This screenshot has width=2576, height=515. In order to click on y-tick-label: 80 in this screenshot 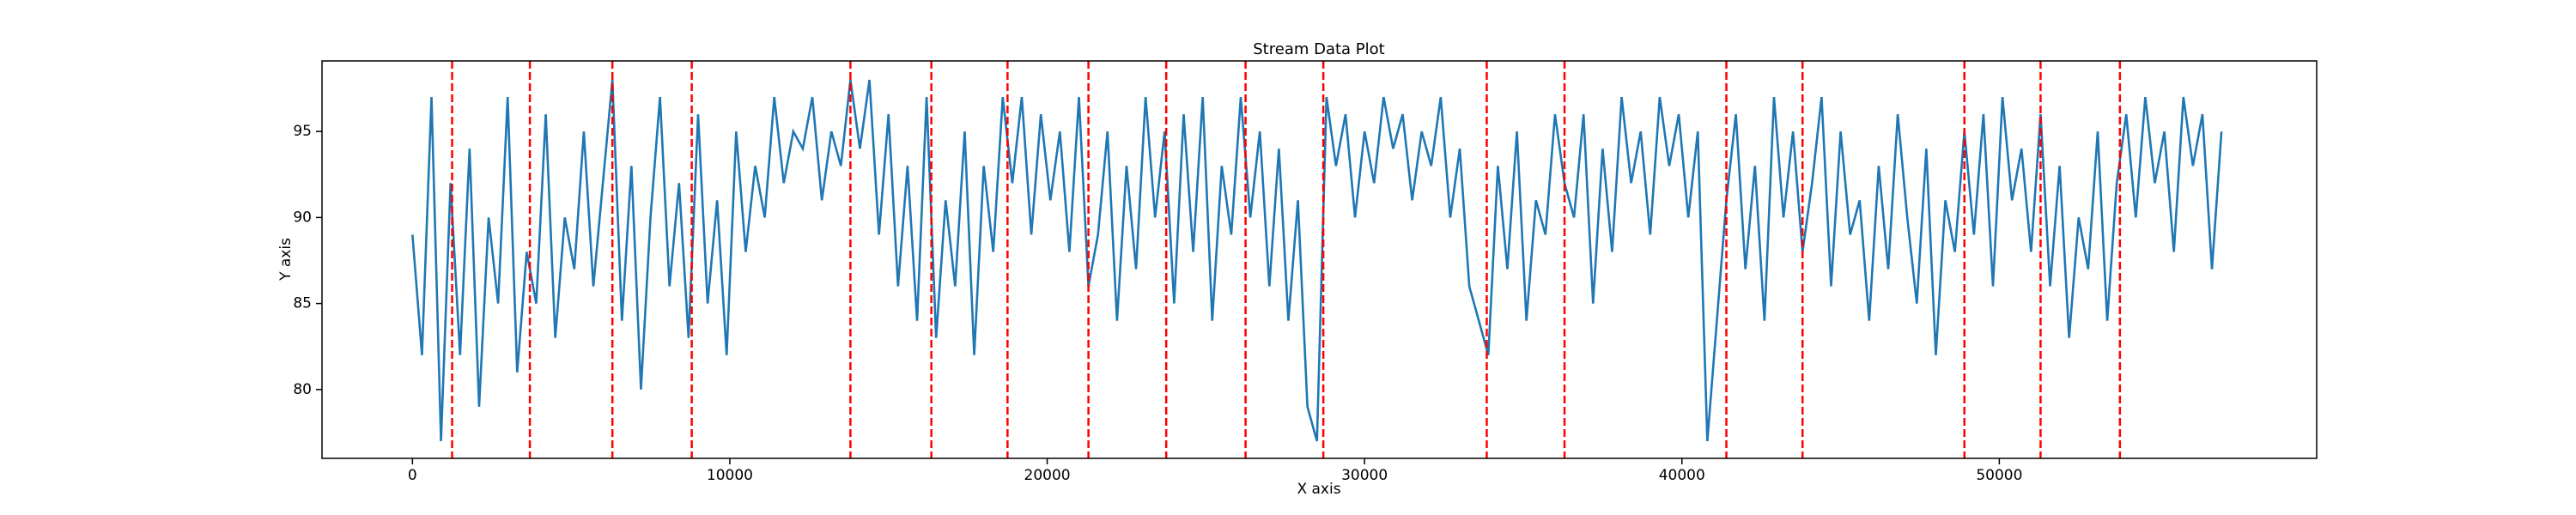, I will do `click(302, 389)`.